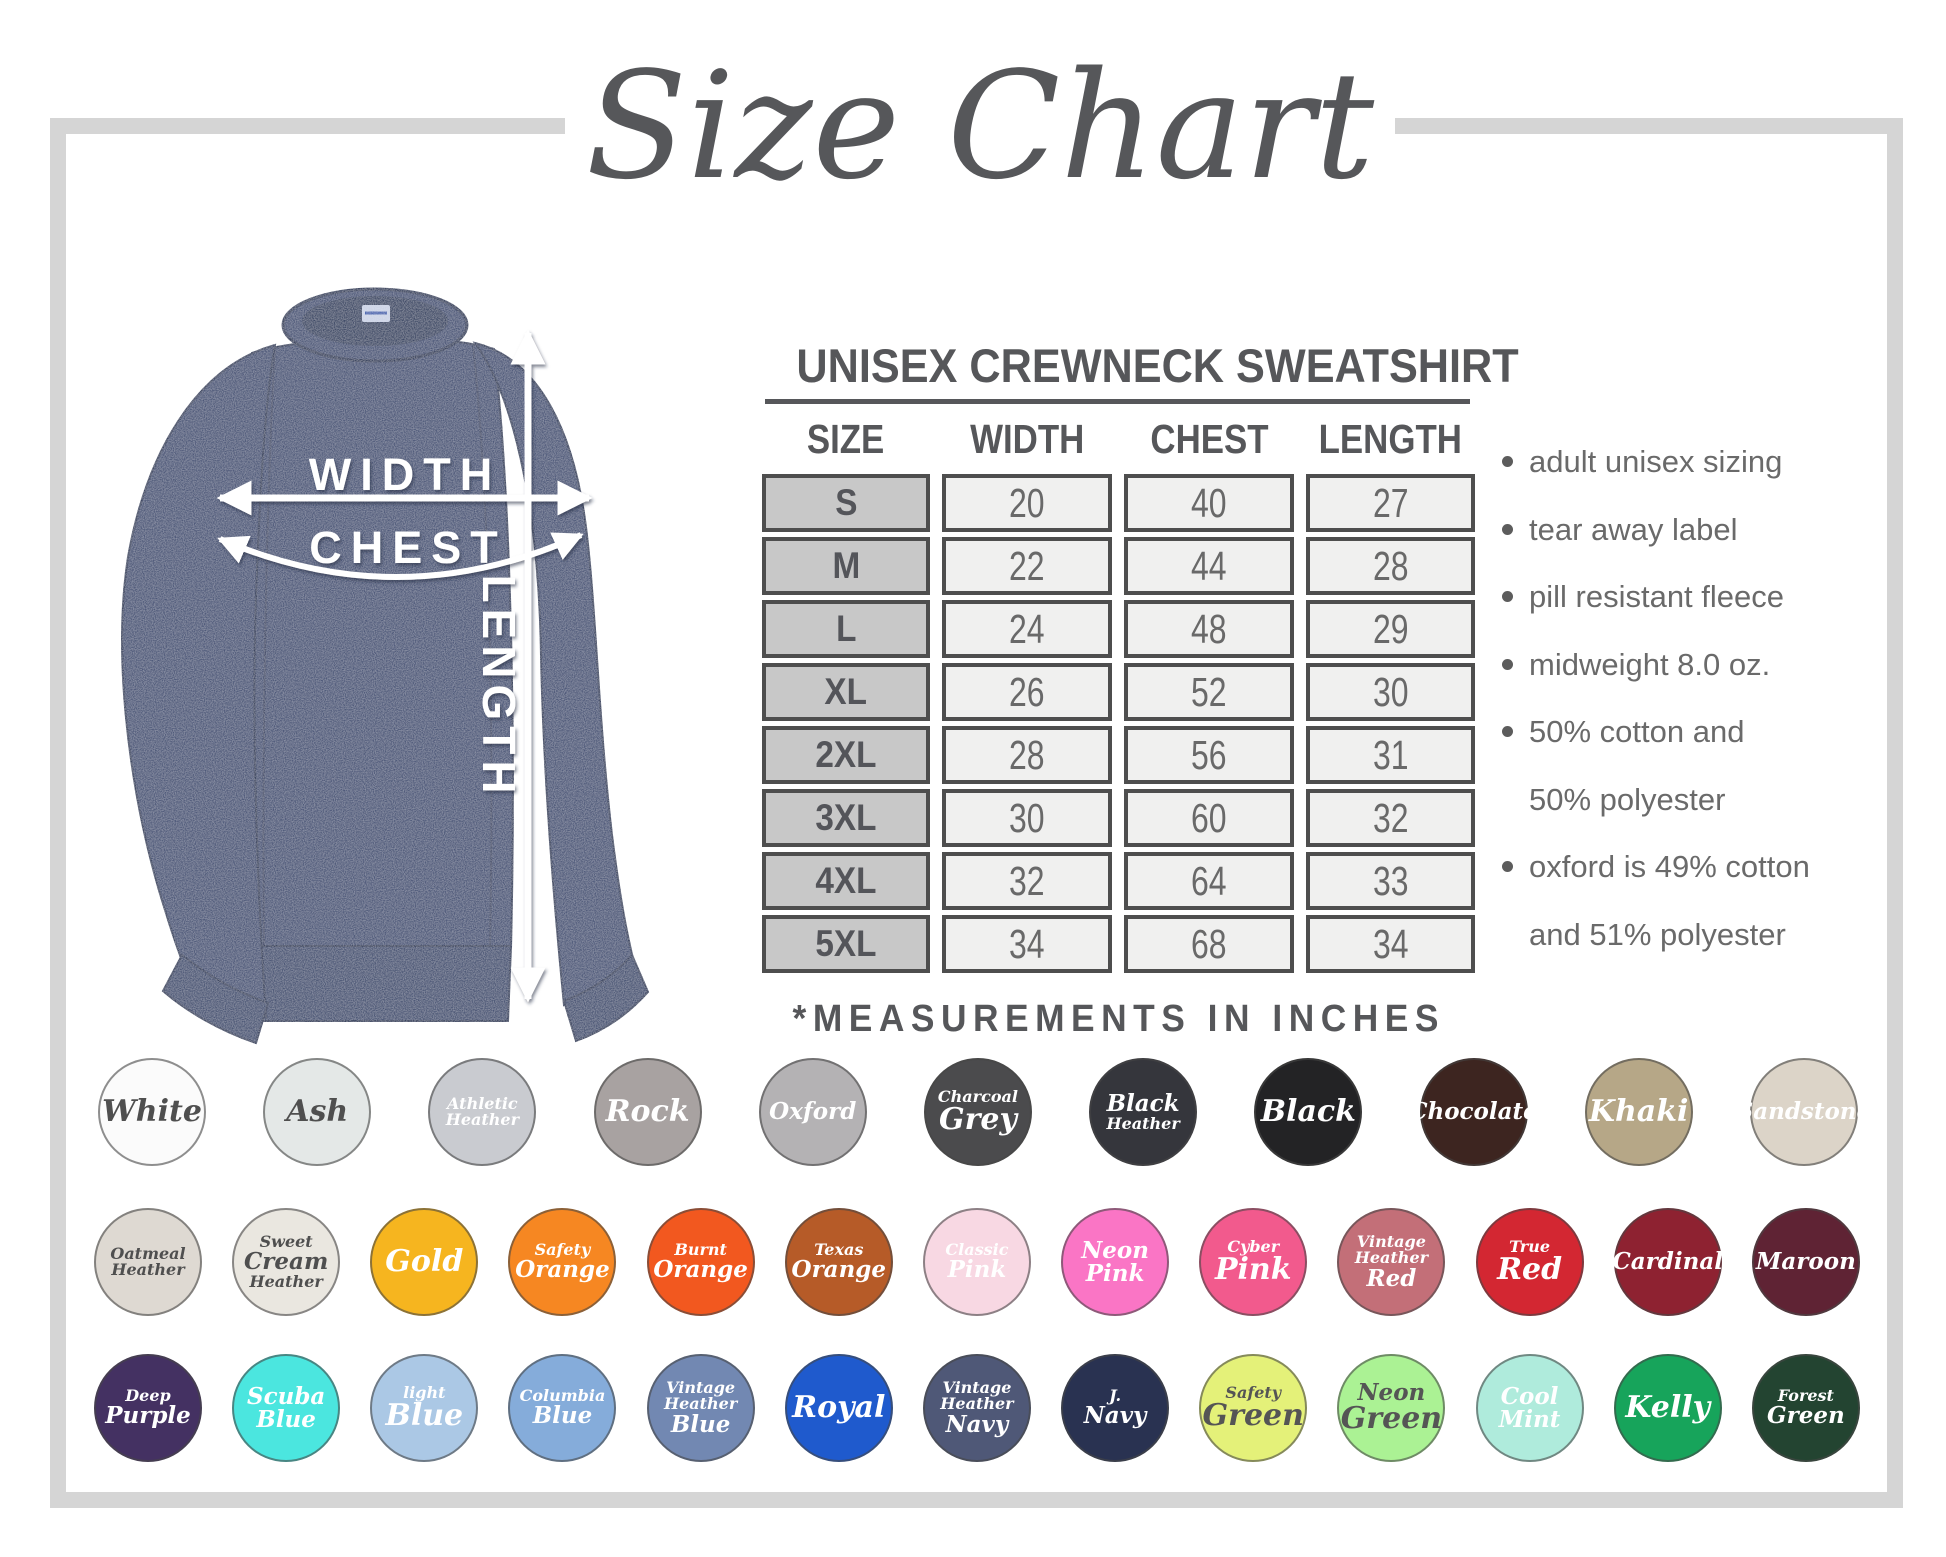 The height and width of the screenshot is (1557, 1946). I want to click on table-row: M 22 44 28, so click(1118, 566).